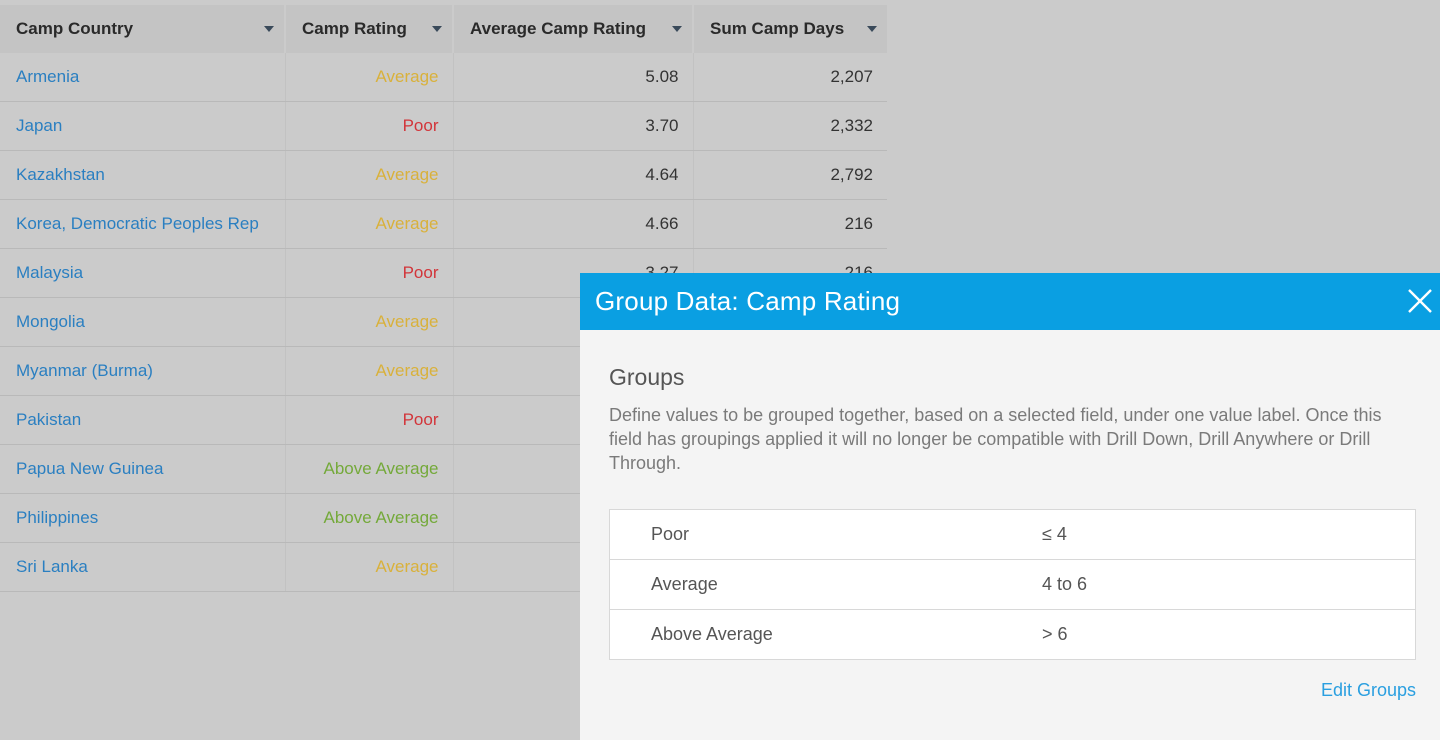 The height and width of the screenshot is (740, 1440). I want to click on column-header-camp-rating: Camp Rating, so click(369, 29).